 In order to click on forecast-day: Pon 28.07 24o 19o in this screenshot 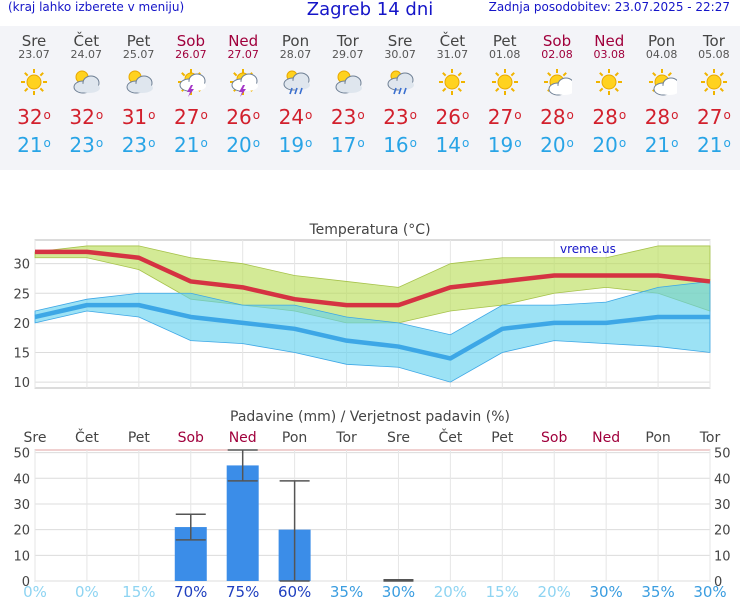, I will do `click(296, 98)`.